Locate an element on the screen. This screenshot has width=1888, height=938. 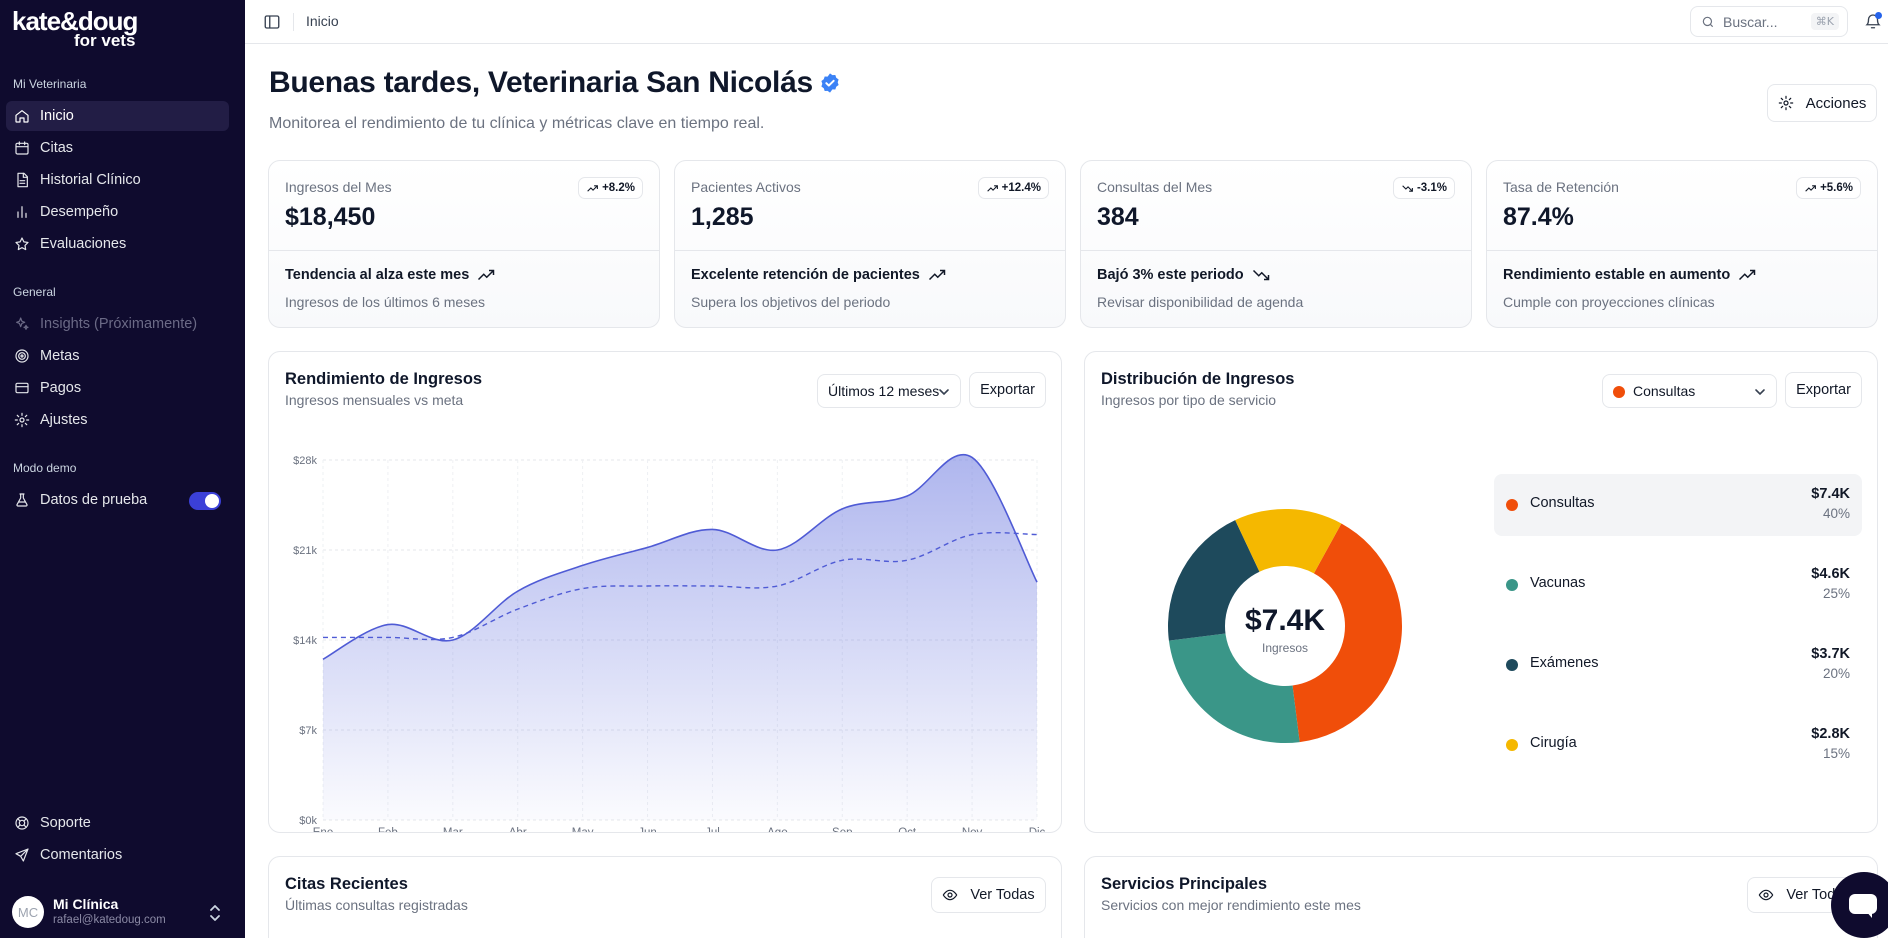
lifebuoy-icon is located at coordinates (22, 823).